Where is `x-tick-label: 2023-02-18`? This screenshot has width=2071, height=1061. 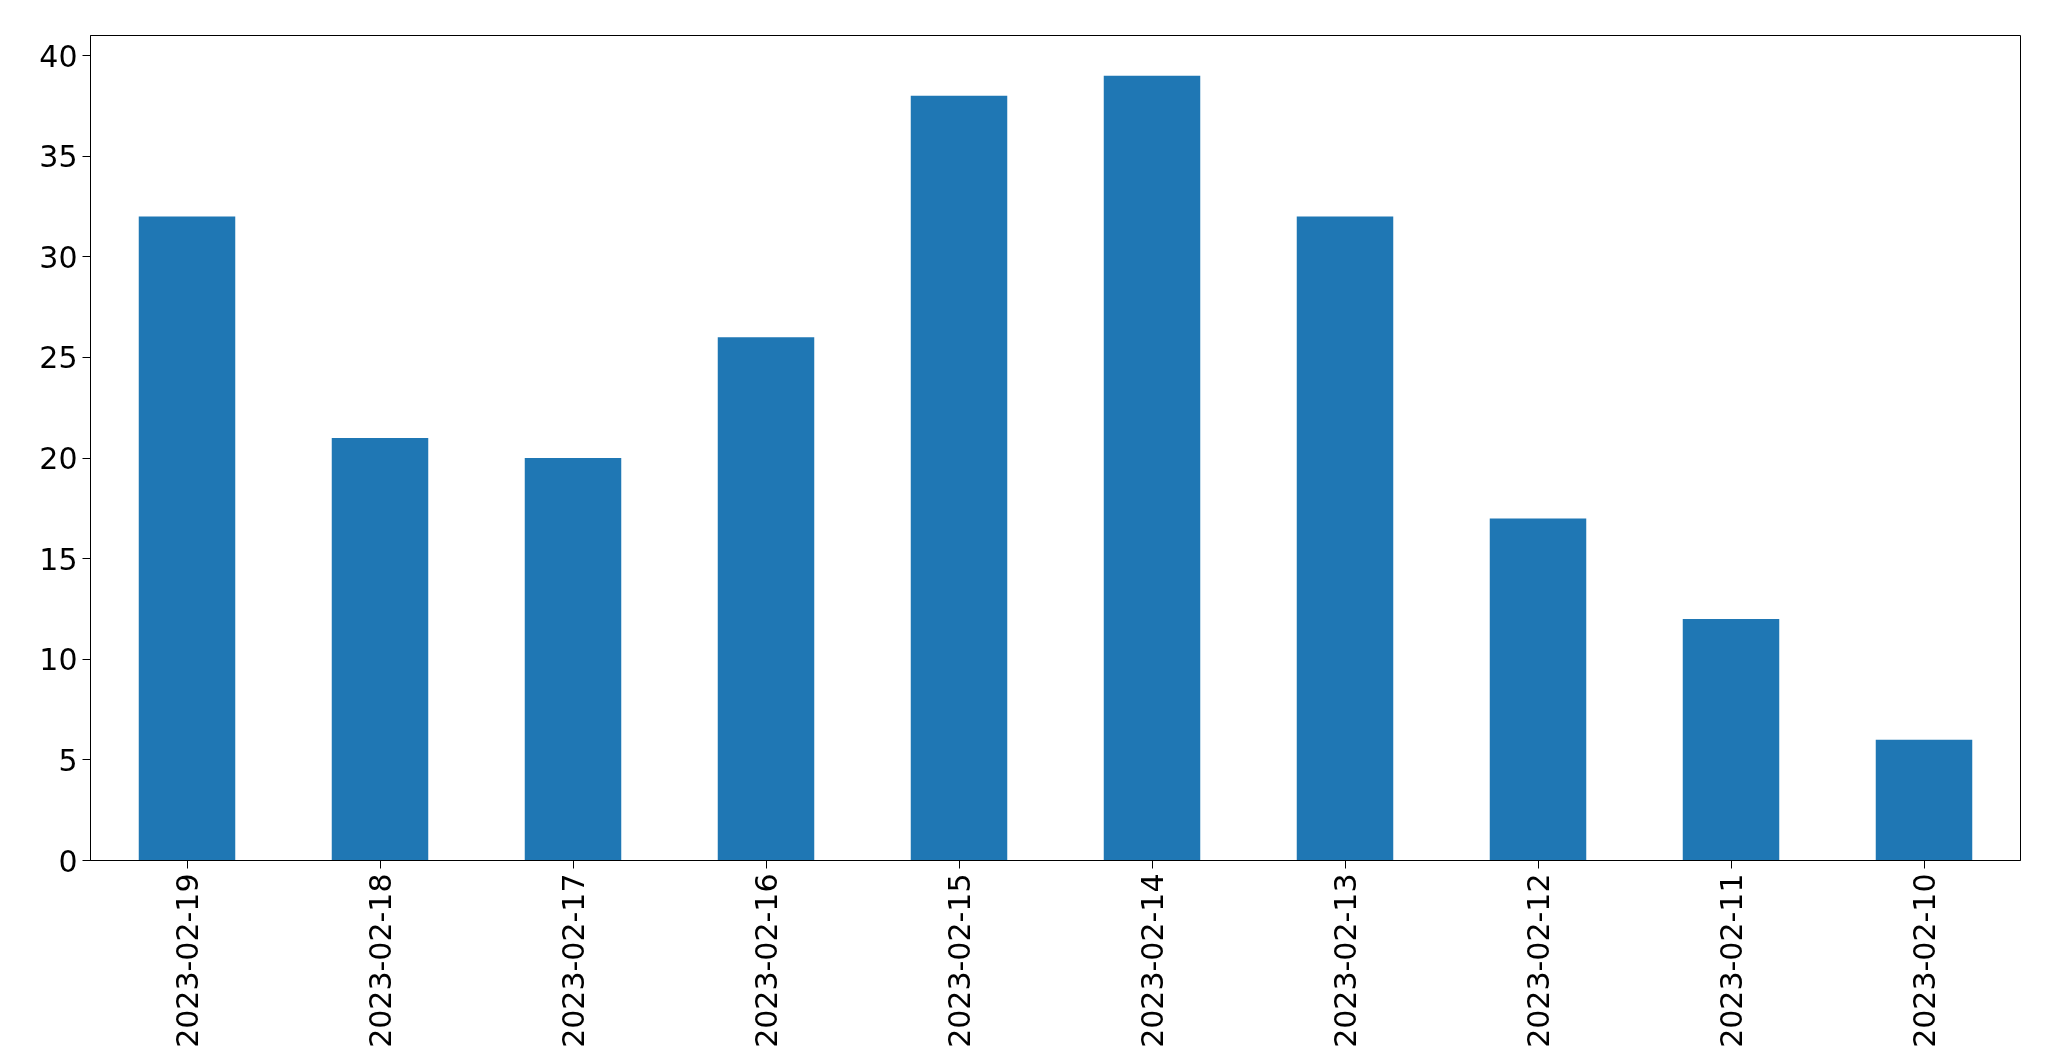
x-tick-label: 2023-02-18 is located at coordinates (380, 960).